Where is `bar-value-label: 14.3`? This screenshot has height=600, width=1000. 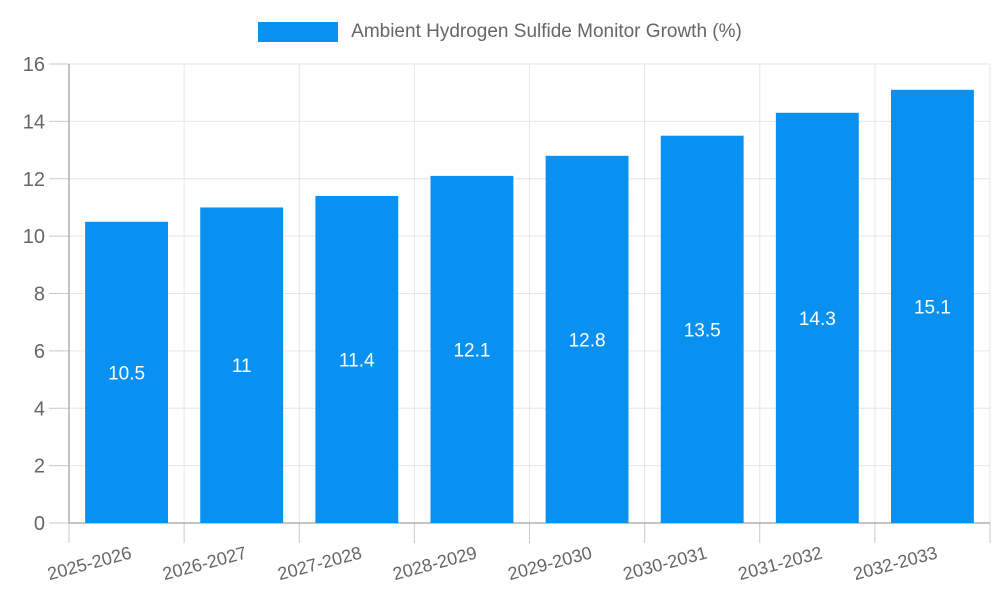
bar-value-label: 14.3 is located at coordinates (817, 319).